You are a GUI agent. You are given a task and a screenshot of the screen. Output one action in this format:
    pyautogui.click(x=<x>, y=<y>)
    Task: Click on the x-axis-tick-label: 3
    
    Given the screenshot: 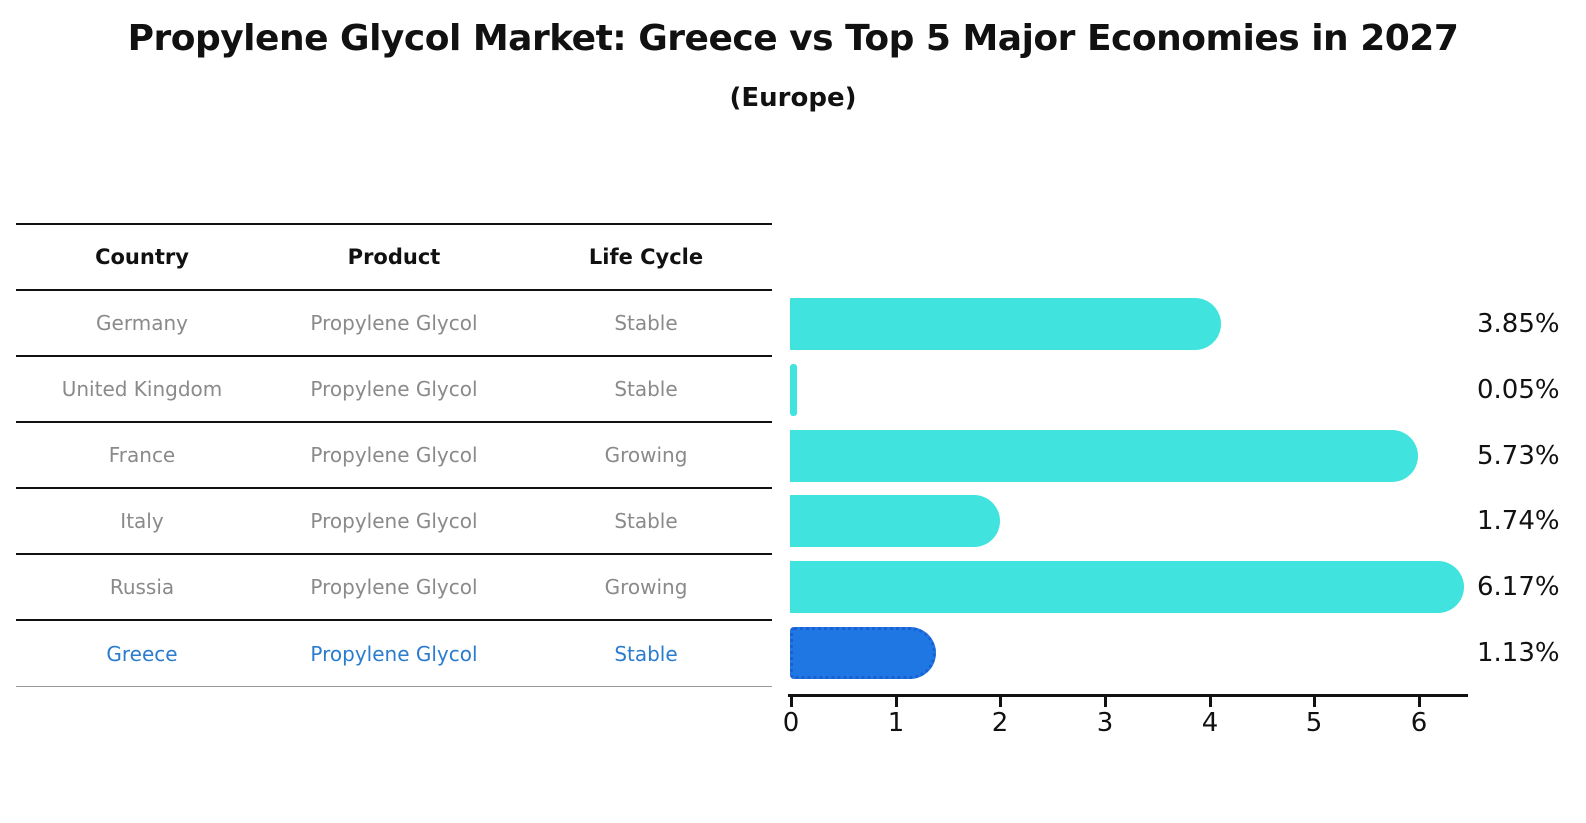 What is the action you would take?
    pyautogui.click(x=1105, y=723)
    